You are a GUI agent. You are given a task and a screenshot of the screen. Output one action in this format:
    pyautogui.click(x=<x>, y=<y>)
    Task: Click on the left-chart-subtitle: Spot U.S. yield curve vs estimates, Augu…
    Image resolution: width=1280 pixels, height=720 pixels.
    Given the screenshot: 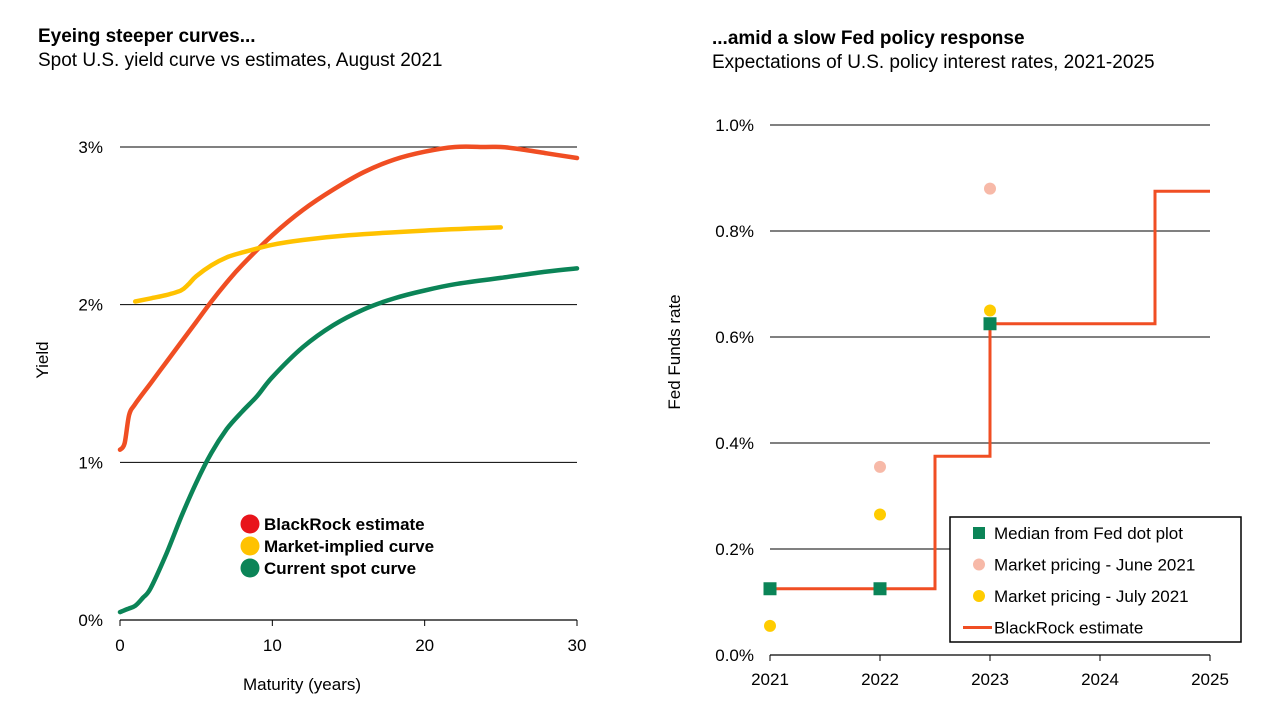 What is the action you would take?
    pyautogui.click(x=240, y=60)
    